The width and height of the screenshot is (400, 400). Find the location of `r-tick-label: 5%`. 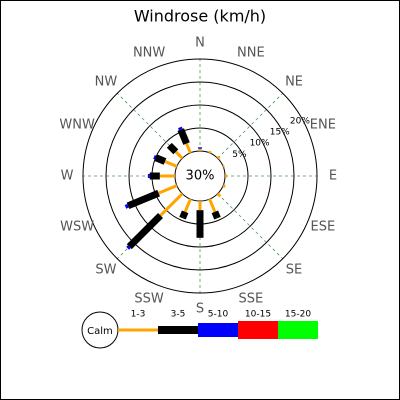

r-tick-label: 5% is located at coordinates (239, 155).